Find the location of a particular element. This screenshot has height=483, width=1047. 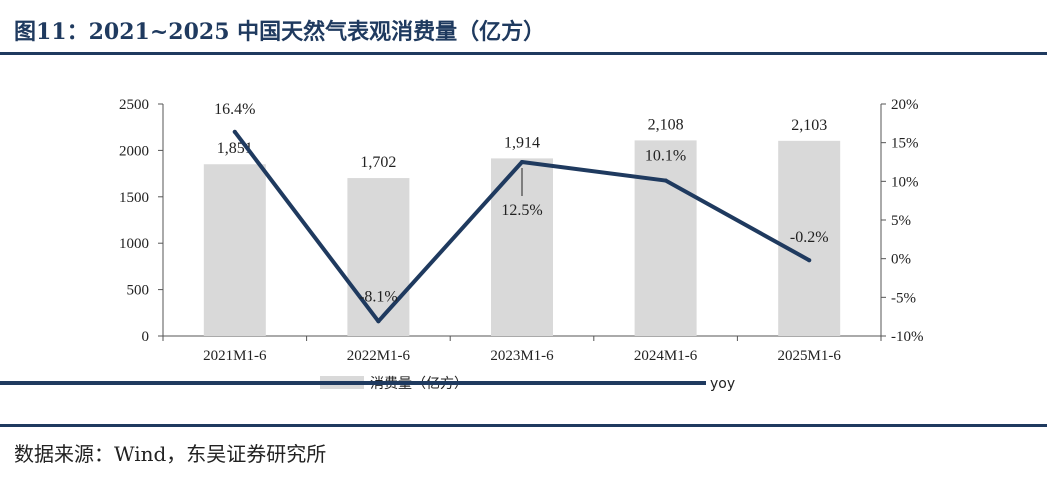

bar-value-label: 1,702 is located at coordinates (378, 162).